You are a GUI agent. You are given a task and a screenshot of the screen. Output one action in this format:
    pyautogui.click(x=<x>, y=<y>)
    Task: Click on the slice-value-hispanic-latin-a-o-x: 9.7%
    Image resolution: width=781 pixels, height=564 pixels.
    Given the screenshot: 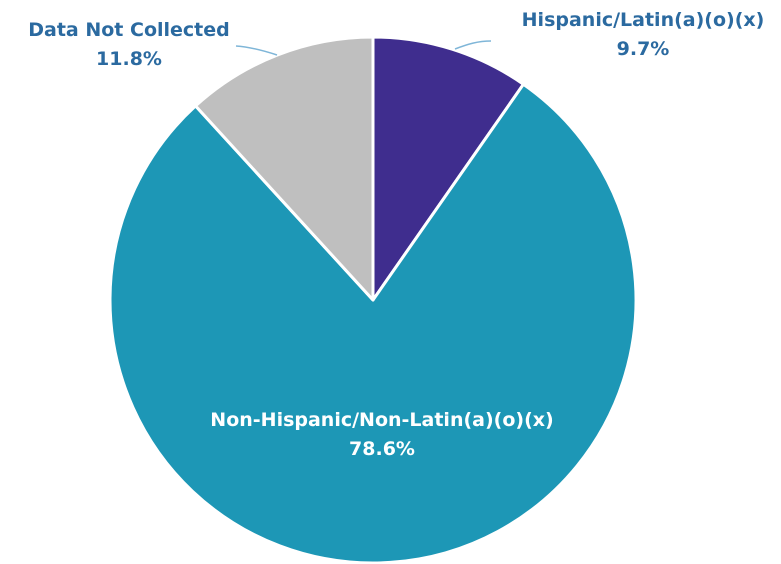 What is the action you would take?
    pyautogui.click(x=643, y=49)
    